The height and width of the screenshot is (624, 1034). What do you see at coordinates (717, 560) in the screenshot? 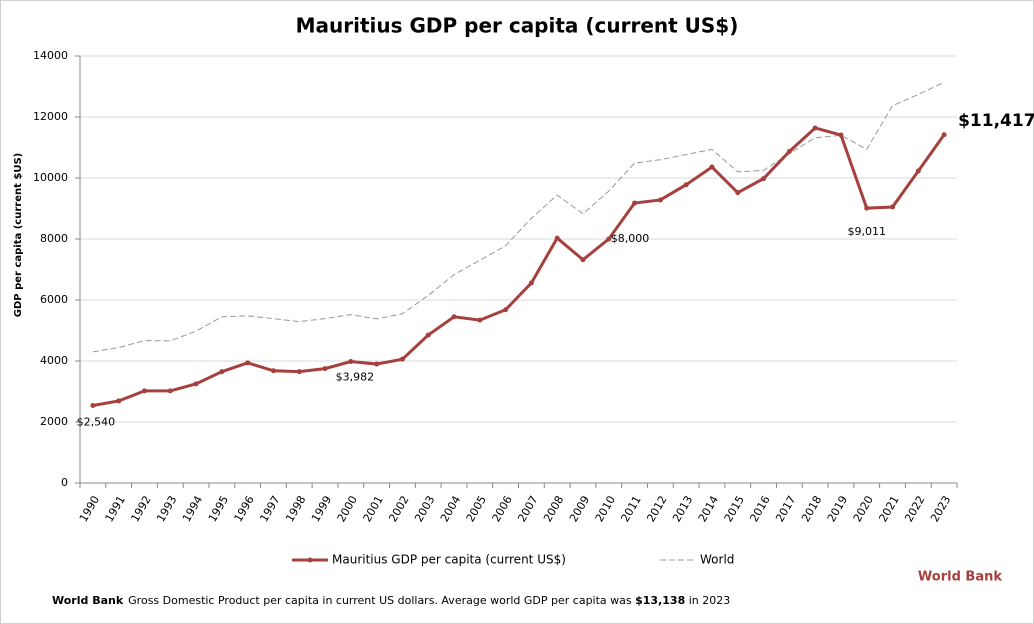
I see `legend-label: World` at bounding box center [717, 560].